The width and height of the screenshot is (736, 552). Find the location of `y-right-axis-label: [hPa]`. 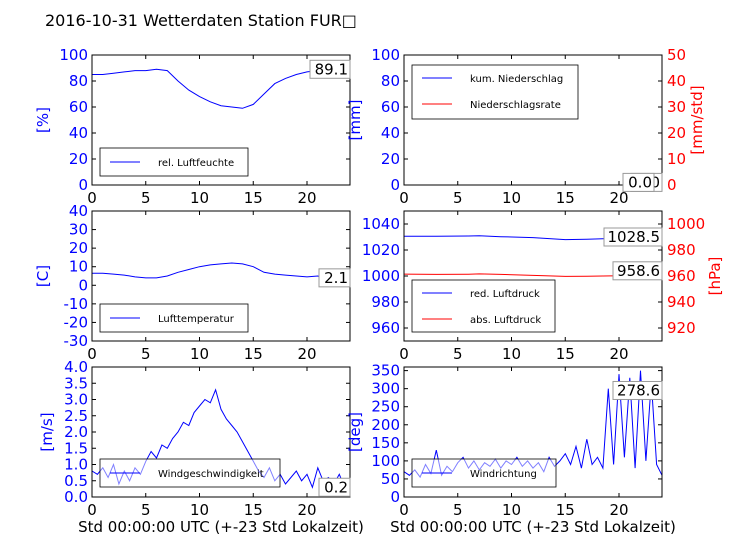

y-right-axis-label: [hPa] is located at coordinates (715, 276).